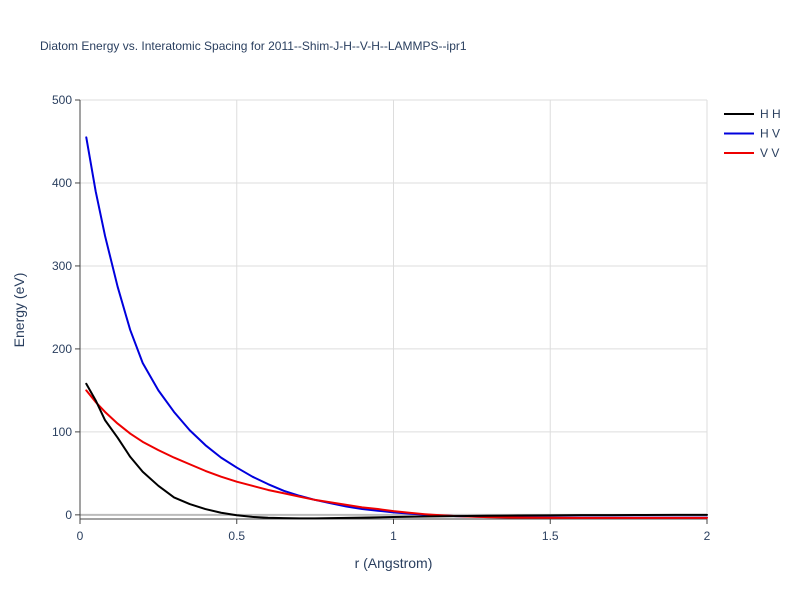  What do you see at coordinates (68, 515) in the screenshot?
I see `y-tick-label: 0` at bounding box center [68, 515].